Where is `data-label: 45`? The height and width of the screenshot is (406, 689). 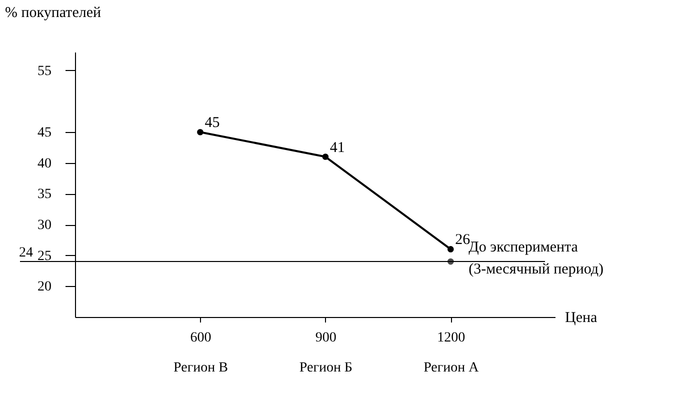 data-label: 45 is located at coordinates (212, 123).